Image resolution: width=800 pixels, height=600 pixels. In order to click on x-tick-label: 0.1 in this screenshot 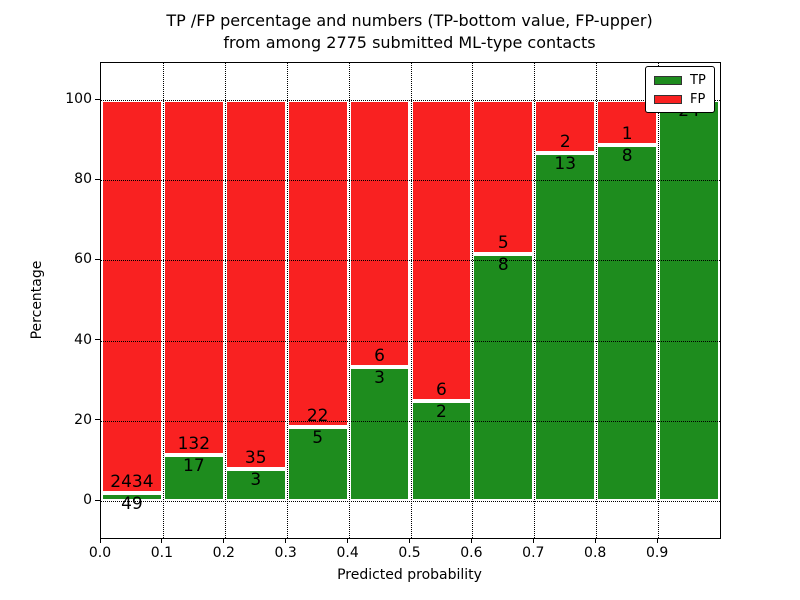, I will do `click(162, 553)`.